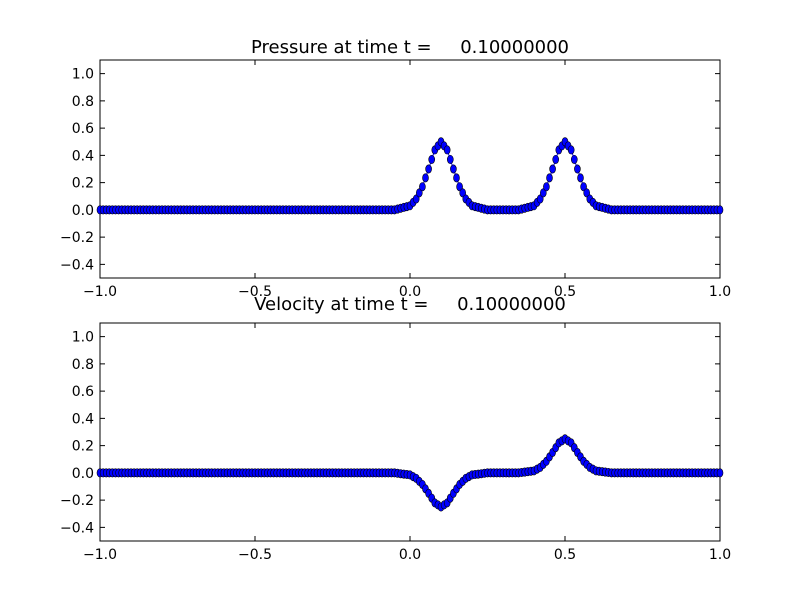  I want to click on velocity-ytick-label: −0.4, so click(77, 528).